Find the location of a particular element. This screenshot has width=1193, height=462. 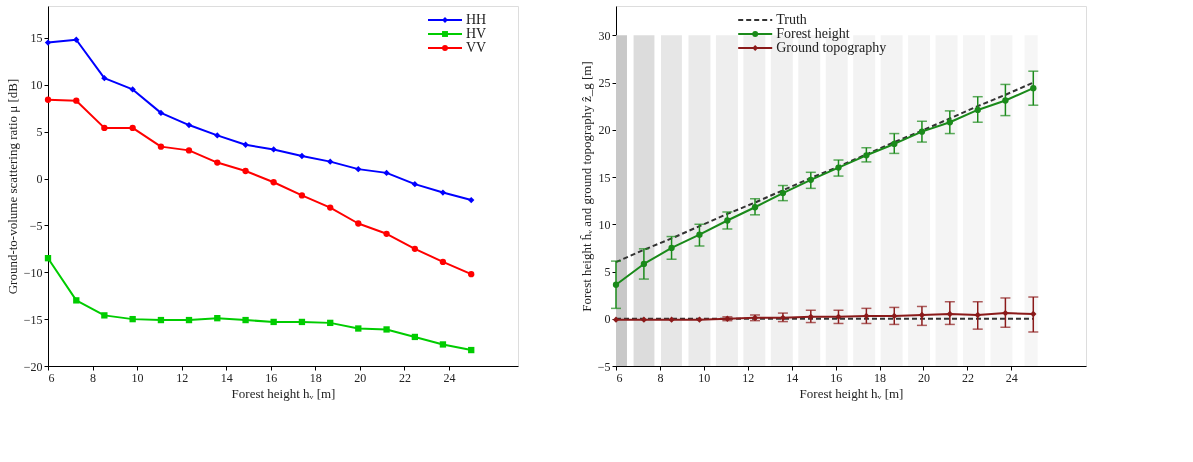

x-tick-label: 16 is located at coordinates (271, 377).